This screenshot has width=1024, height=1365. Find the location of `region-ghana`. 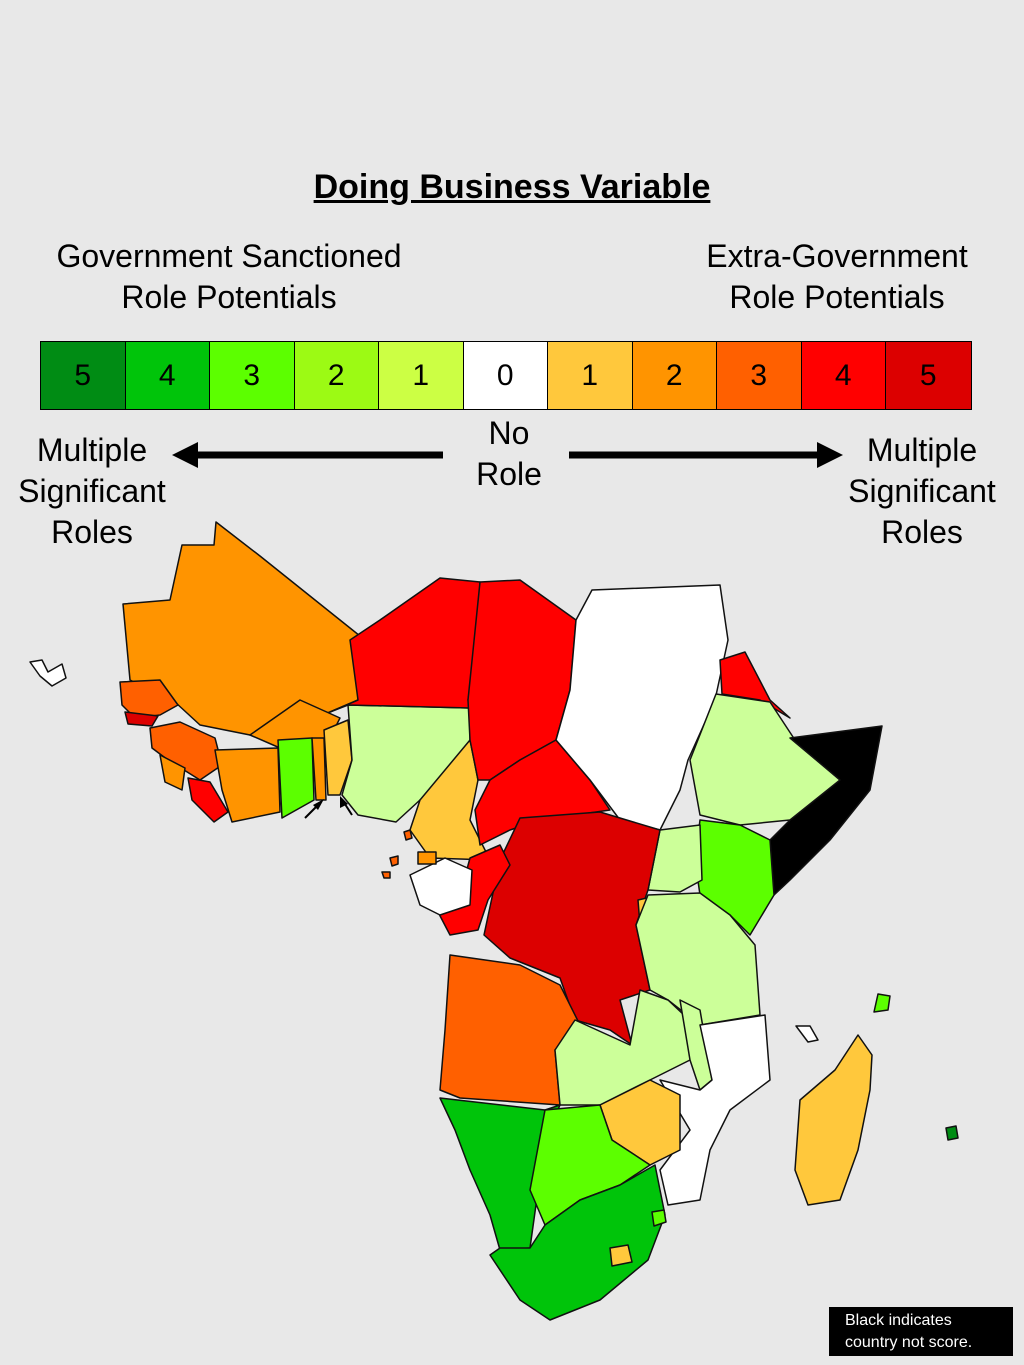

region-ghana is located at coordinates (296, 778).